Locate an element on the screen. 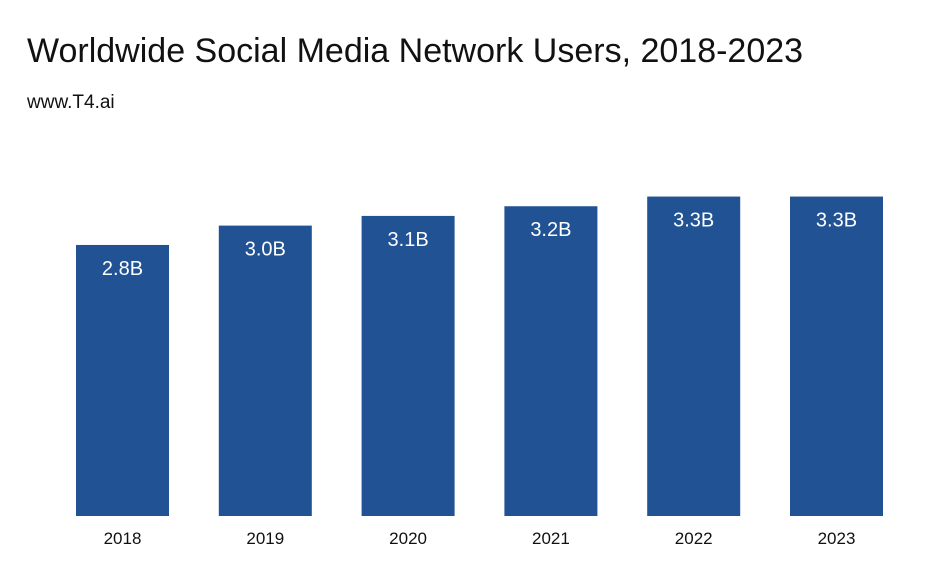  data-label-2021: 3.2B is located at coordinates (550, 230).